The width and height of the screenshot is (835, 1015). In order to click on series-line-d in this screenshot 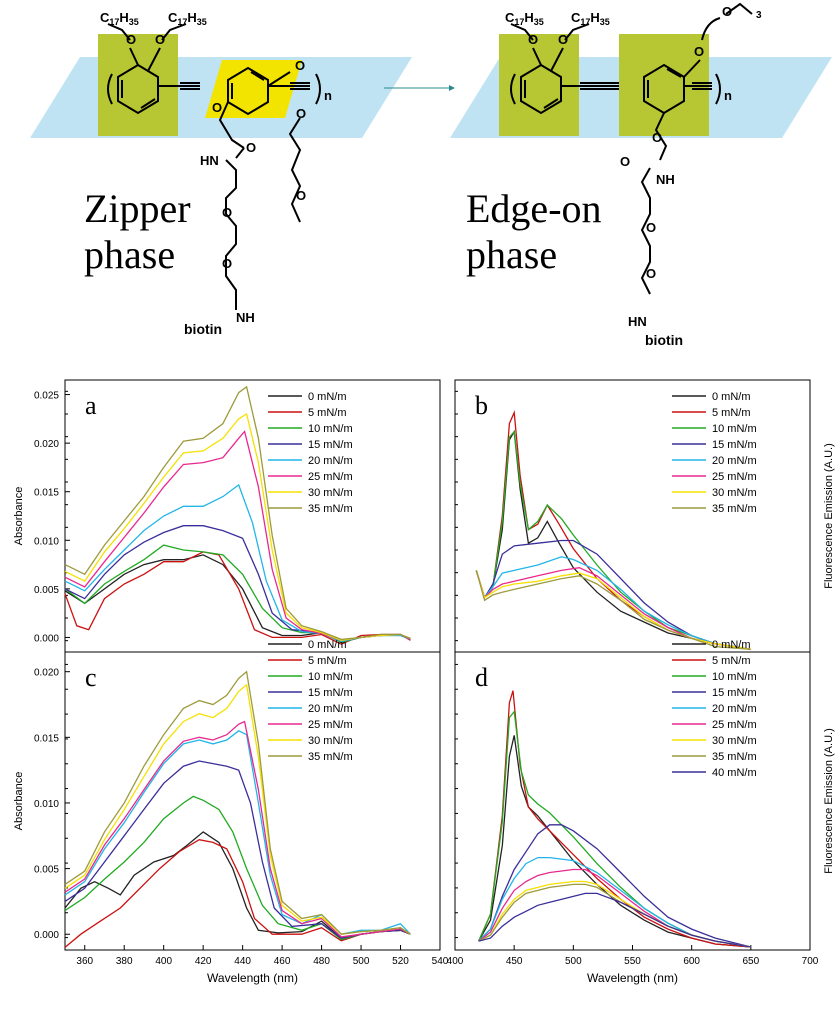, I will do `click(614, 886)`.